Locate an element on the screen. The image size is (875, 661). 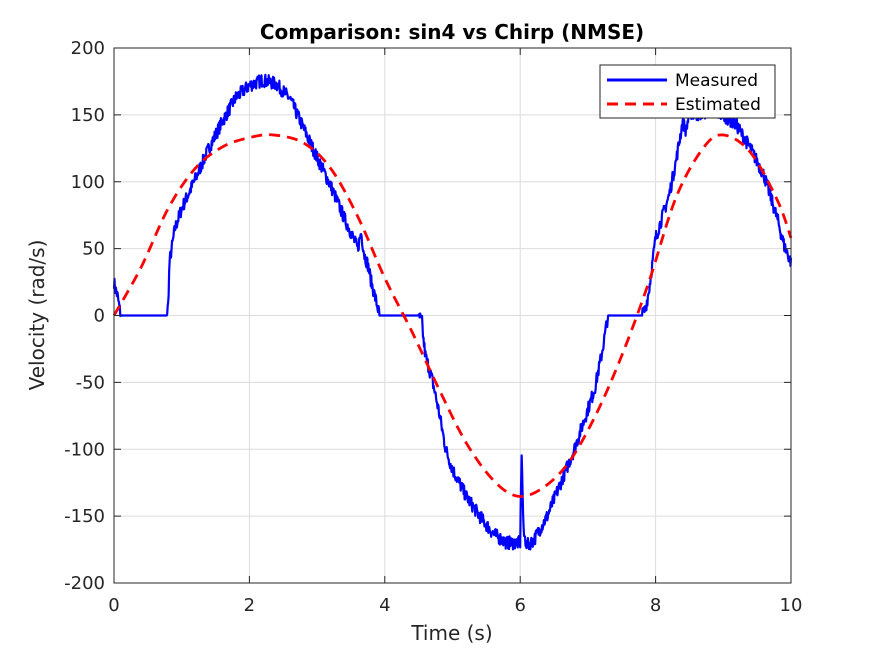
y-tick-label: 100 is located at coordinates (88, 182).